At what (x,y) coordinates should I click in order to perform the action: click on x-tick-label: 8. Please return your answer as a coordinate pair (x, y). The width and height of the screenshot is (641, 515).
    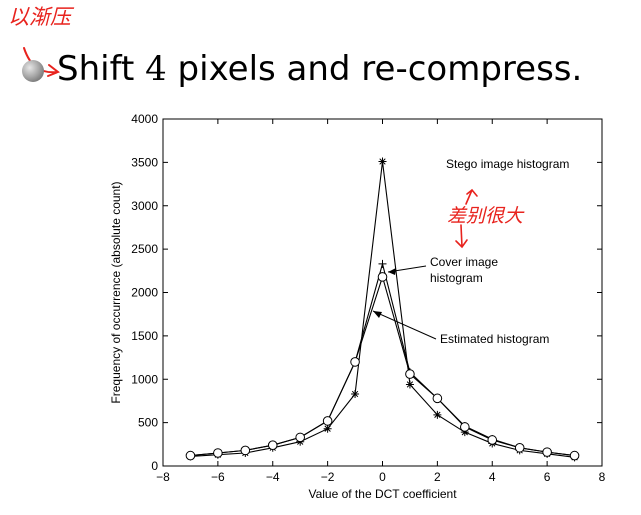
    Looking at the image, I should click on (602, 477).